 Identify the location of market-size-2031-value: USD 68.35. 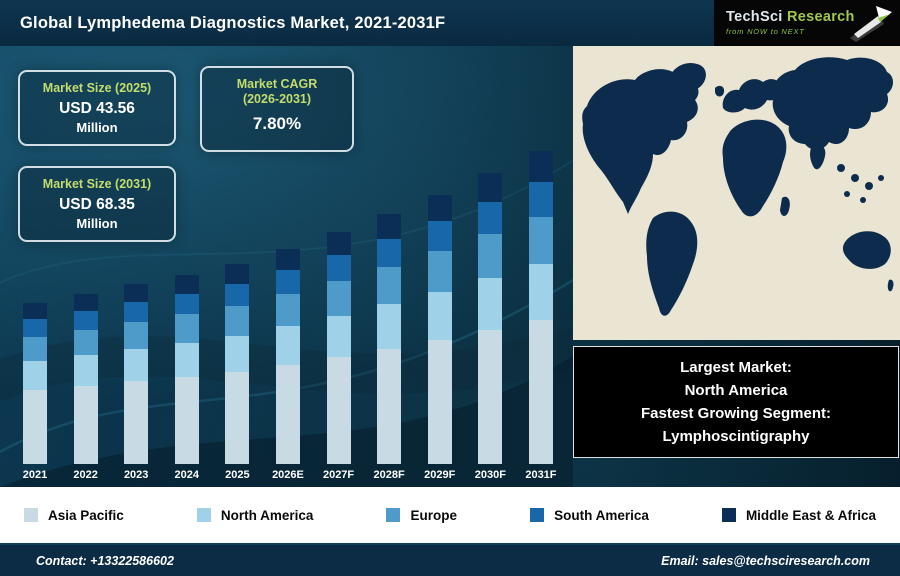
(97, 204).